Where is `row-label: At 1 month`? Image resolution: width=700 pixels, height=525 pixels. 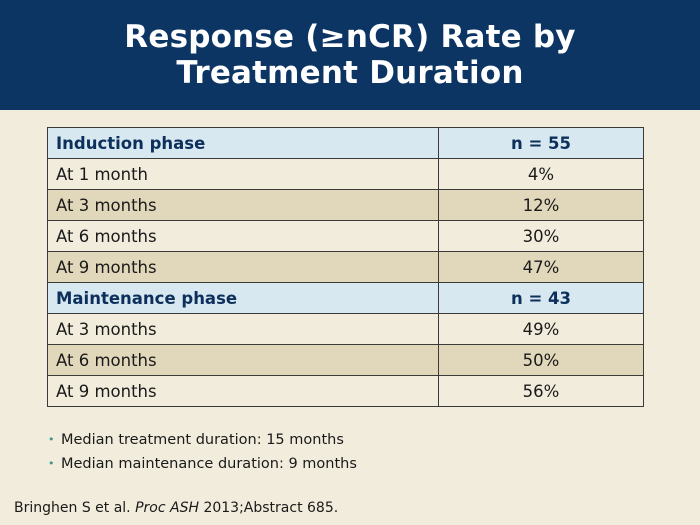
row-label: At 1 month is located at coordinates (243, 174).